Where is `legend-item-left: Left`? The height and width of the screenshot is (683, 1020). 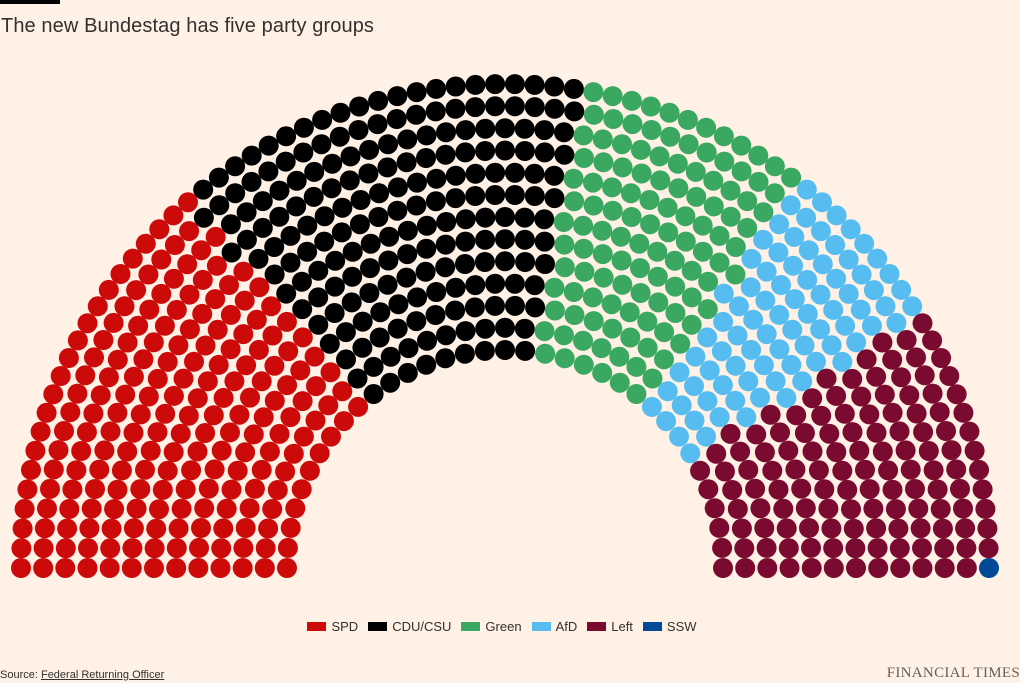 legend-item-left: Left is located at coordinates (610, 626).